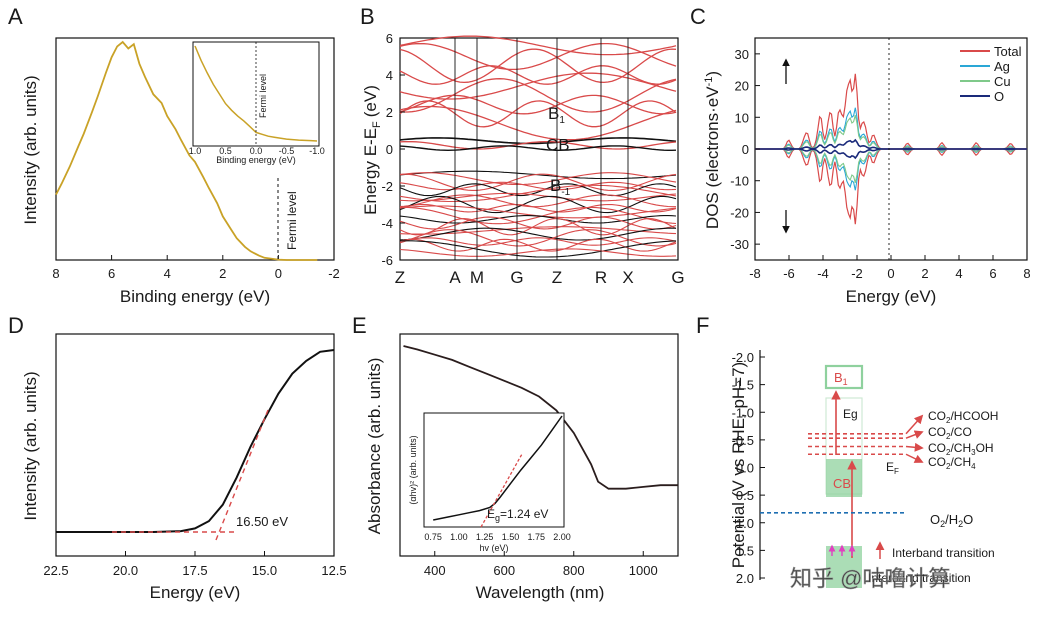  Describe the element at coordinates (555, 185) in the screenshot. I see `panel-b-band-label-main: B` at that location.